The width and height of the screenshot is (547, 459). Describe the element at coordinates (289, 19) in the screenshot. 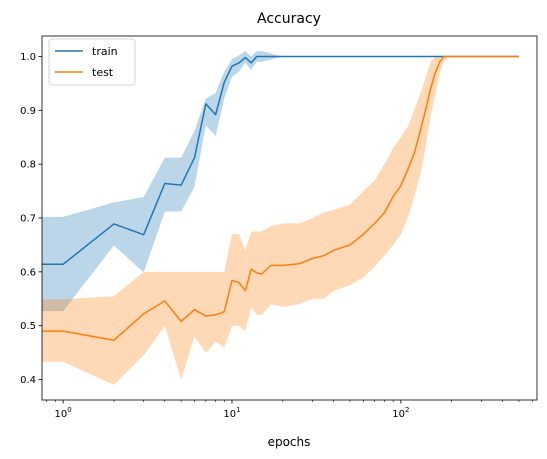

I see `chart-title: Accuracy` at that location.